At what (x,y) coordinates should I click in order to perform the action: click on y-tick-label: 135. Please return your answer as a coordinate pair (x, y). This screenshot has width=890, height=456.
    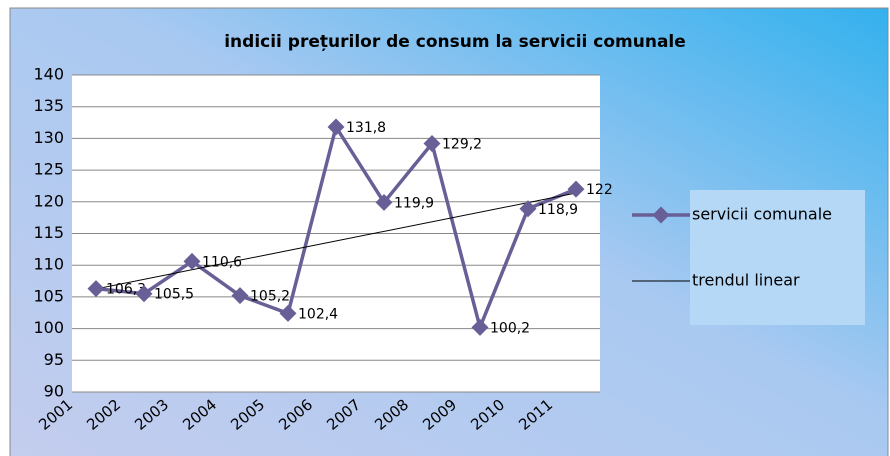
    Looking at the image, I should click on (48, 105).